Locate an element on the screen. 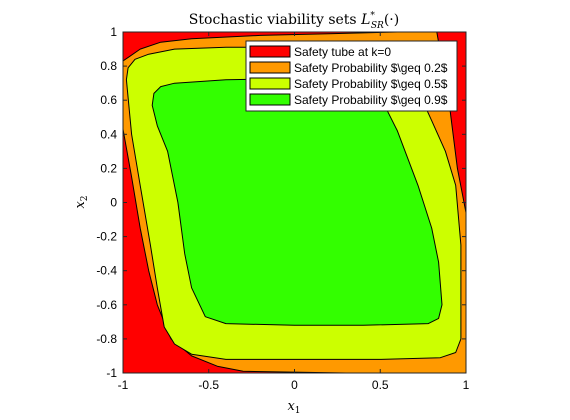  y-tick-label-6: 0.2 is located at coordinates (108, 168).